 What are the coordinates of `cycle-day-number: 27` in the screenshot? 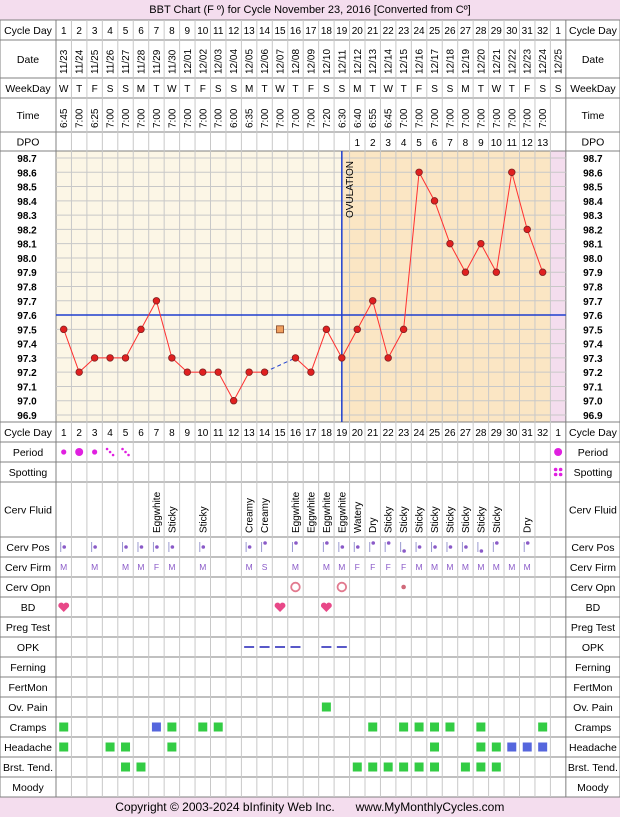 It's located at (466, 31).